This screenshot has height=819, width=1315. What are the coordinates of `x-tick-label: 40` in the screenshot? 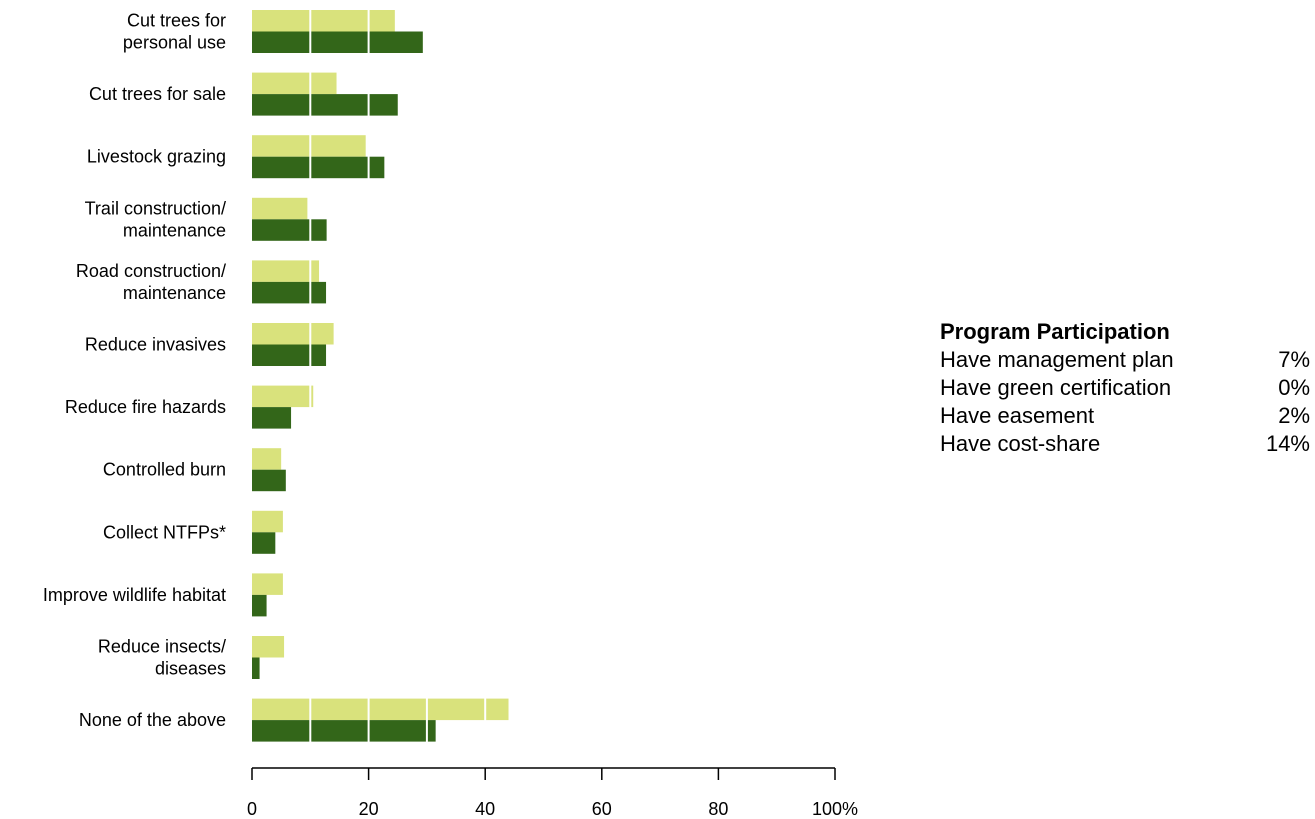 It's located at (485, 809).